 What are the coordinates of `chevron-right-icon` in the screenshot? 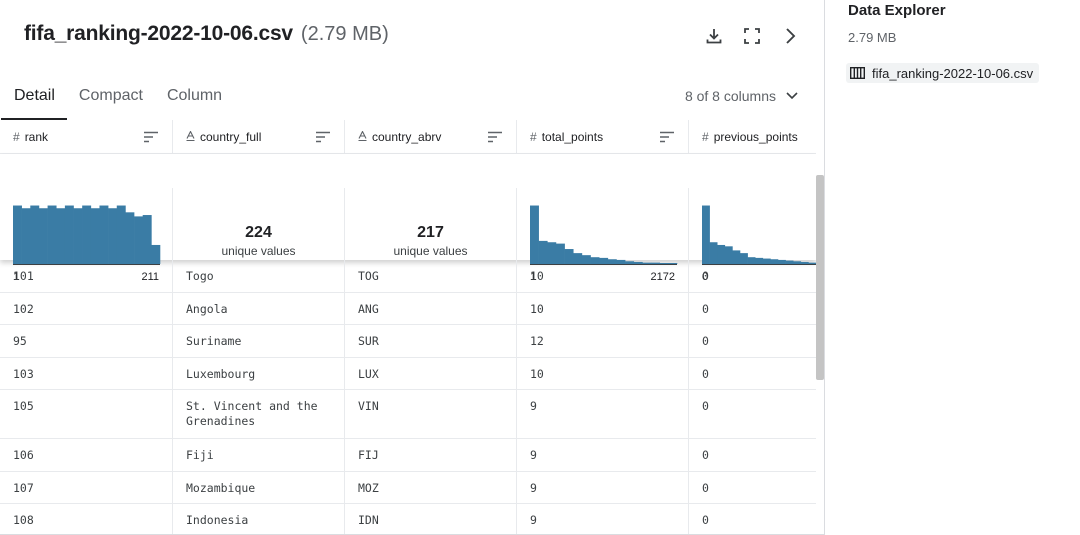 It's located at (790, 36).